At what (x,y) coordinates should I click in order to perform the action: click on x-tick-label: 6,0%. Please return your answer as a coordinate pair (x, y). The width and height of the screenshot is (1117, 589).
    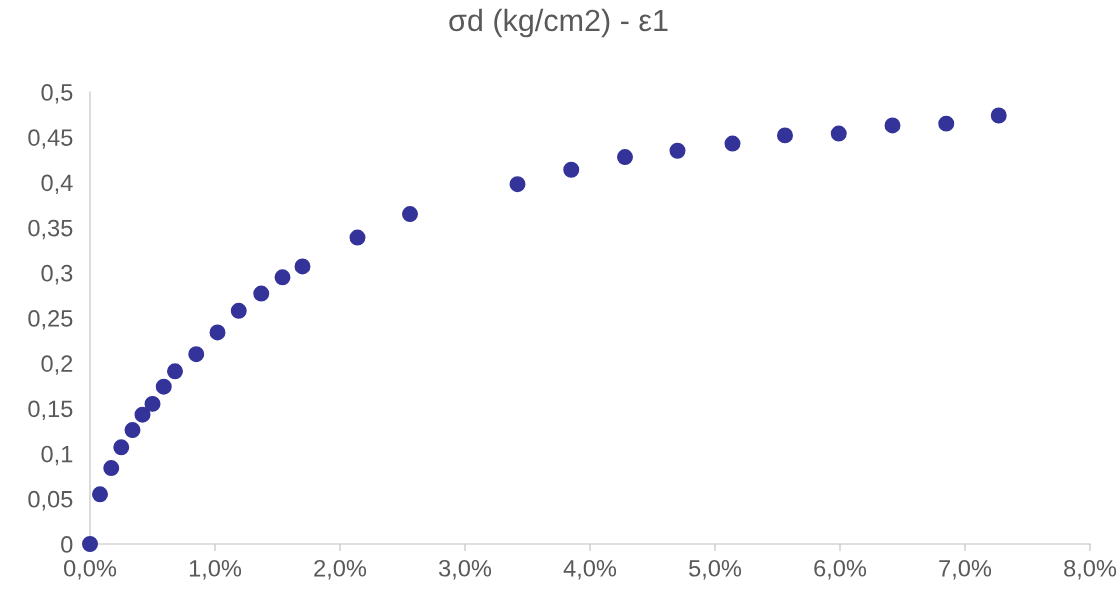
    Looking at the image, I should click on (840, 569).